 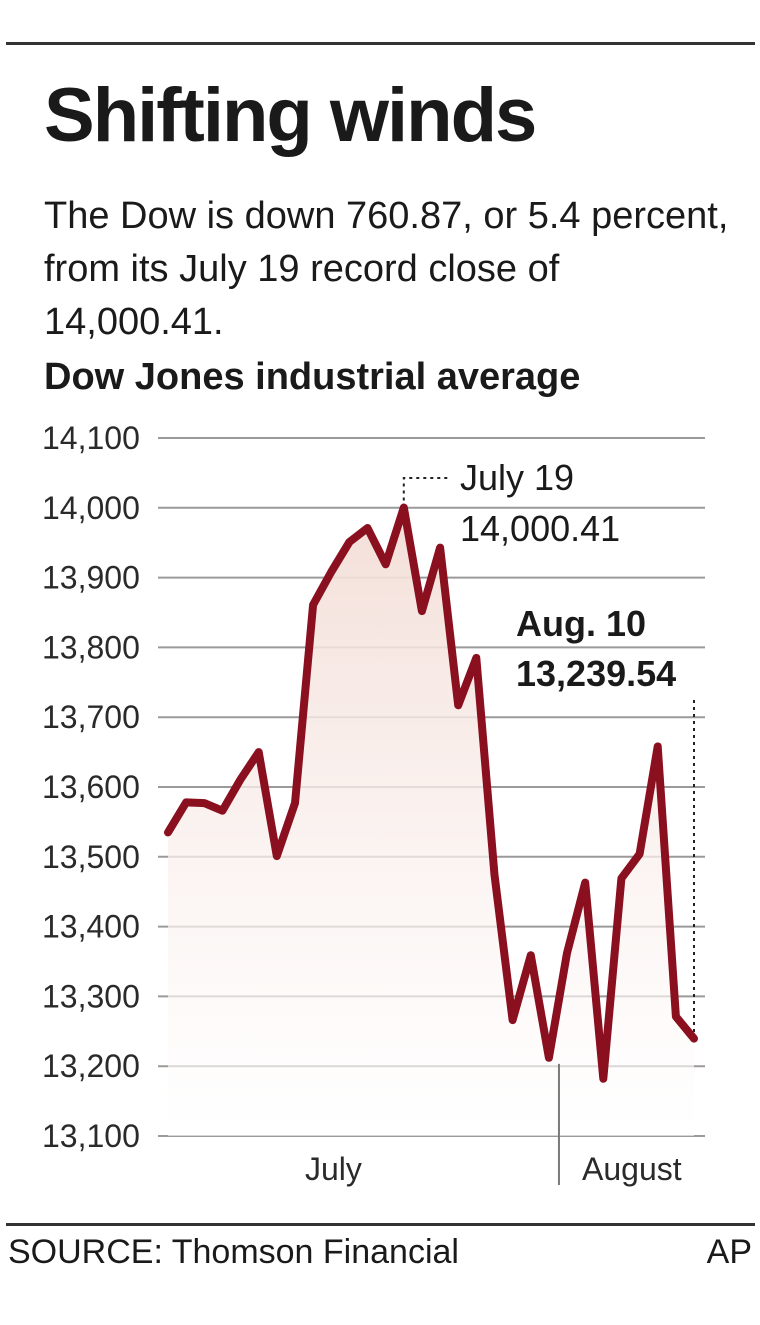 I want to click on y-tick-label: 13,900, so click(x=91, y=578).